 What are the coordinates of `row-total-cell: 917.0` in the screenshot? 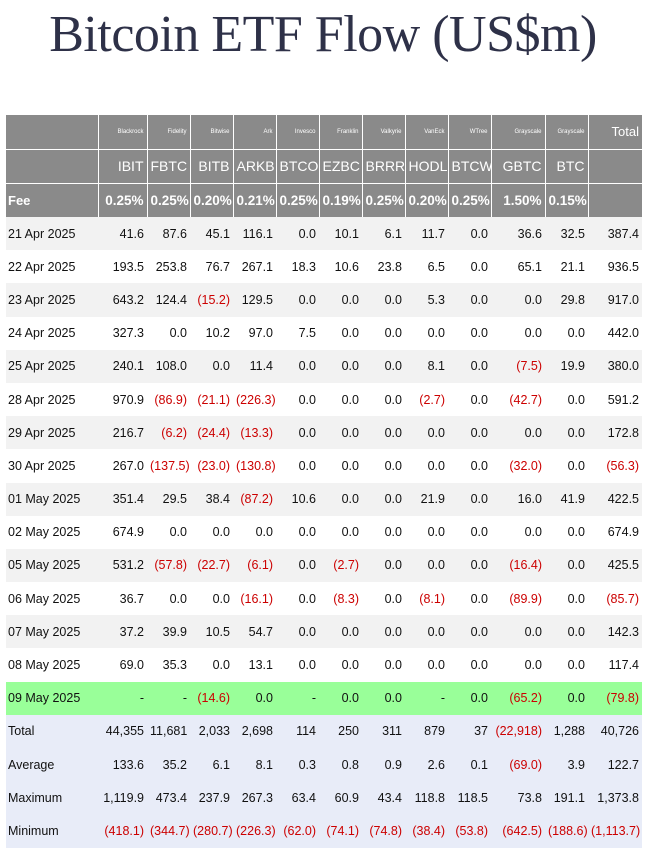 It's located at (615, 300).